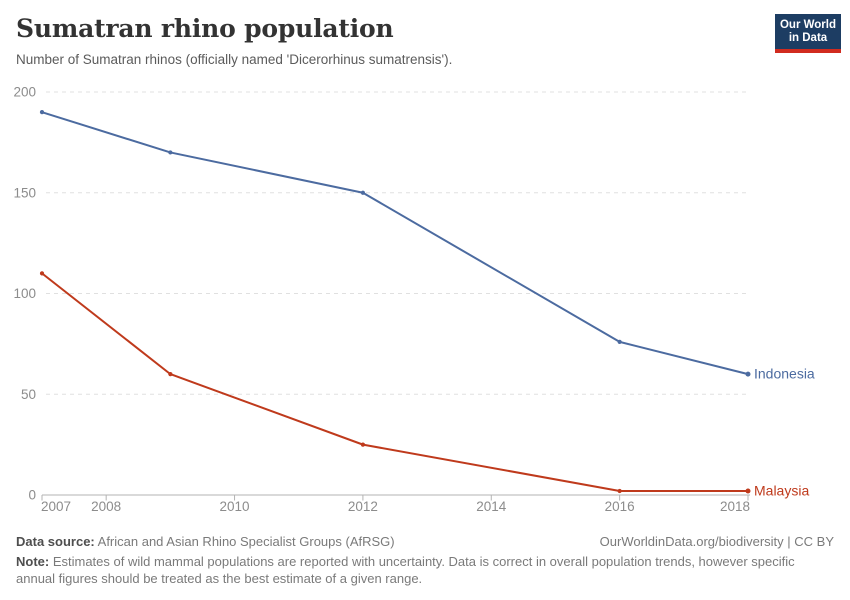 The height and width of the screenshot is (600, 850). I want to click on note-label: Note:, so click(33, 561).